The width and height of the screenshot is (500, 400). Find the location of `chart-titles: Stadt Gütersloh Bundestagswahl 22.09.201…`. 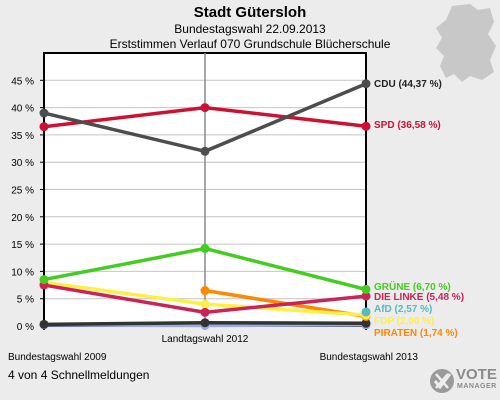

chart-titles: Stadt Gütersloh Bundestagswahl 22.09.201… is located at coordinates (250, 28).